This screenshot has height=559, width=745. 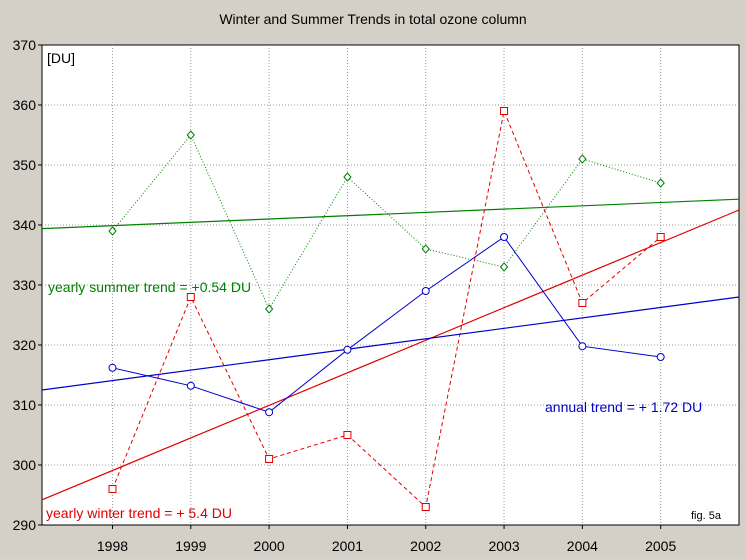 I want to click on x-tick-label: 2002, so click(x=425, y=546).